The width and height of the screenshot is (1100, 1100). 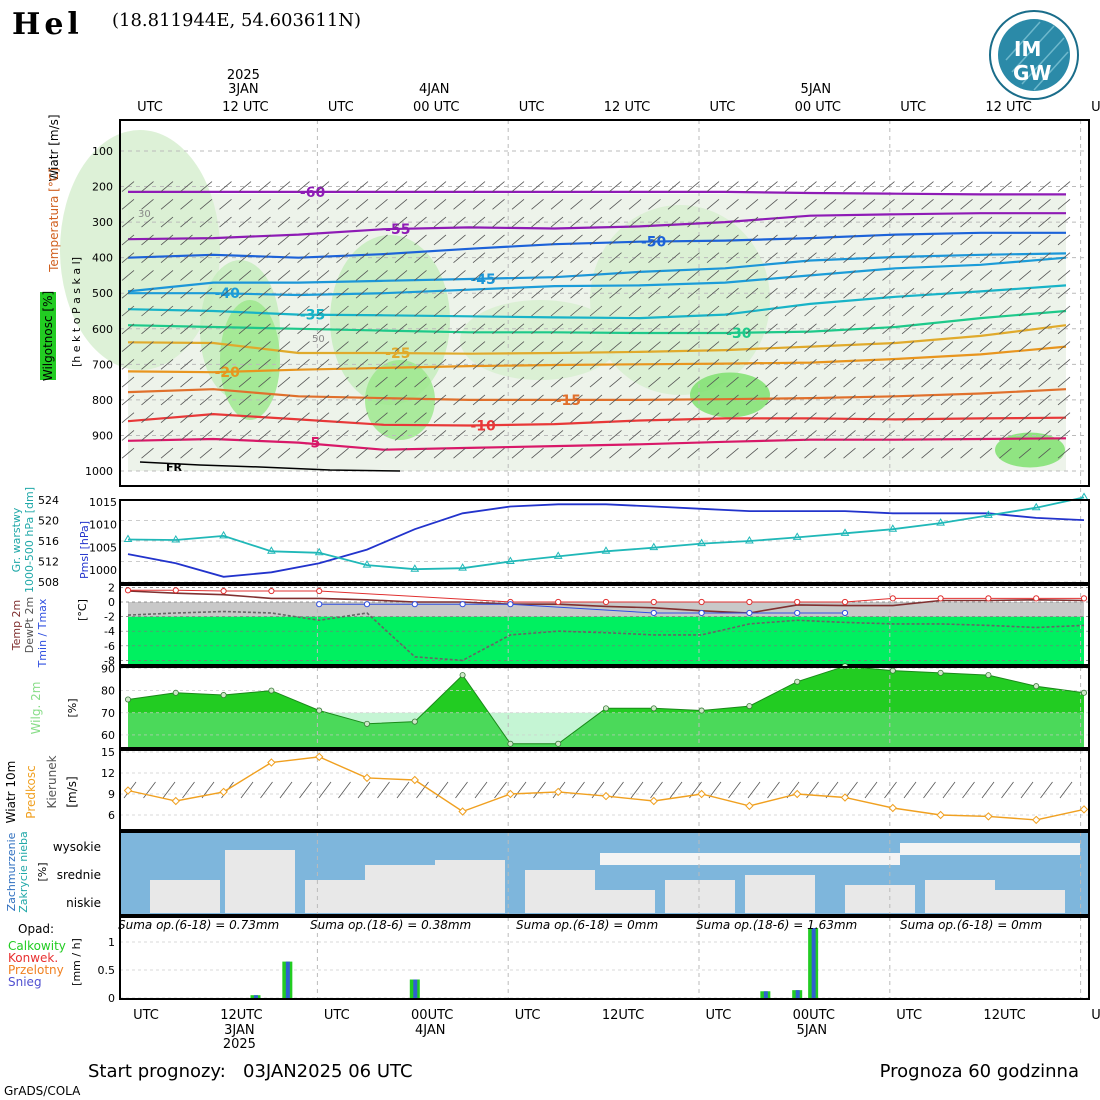 I want to click on top-day-label: 2025, so click(x=243, y=75).